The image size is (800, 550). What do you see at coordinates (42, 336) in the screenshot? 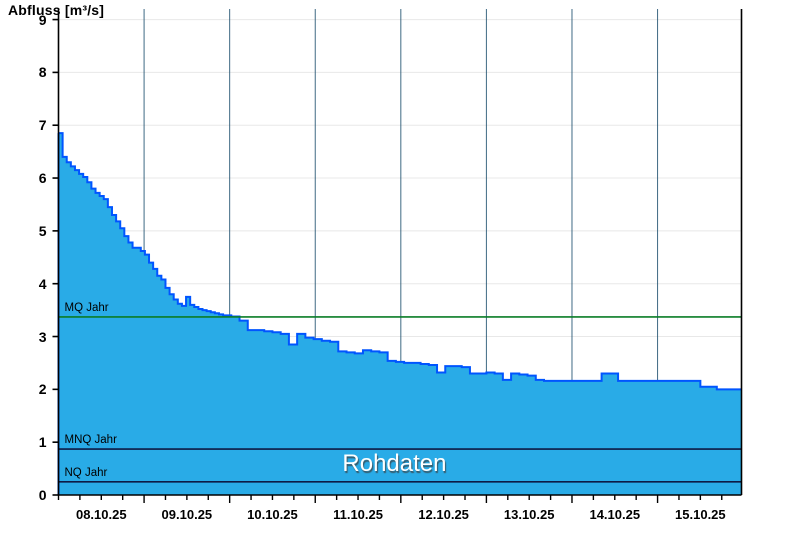
I see `y-axis-label-3: 3` at bounding box center [42, 336].